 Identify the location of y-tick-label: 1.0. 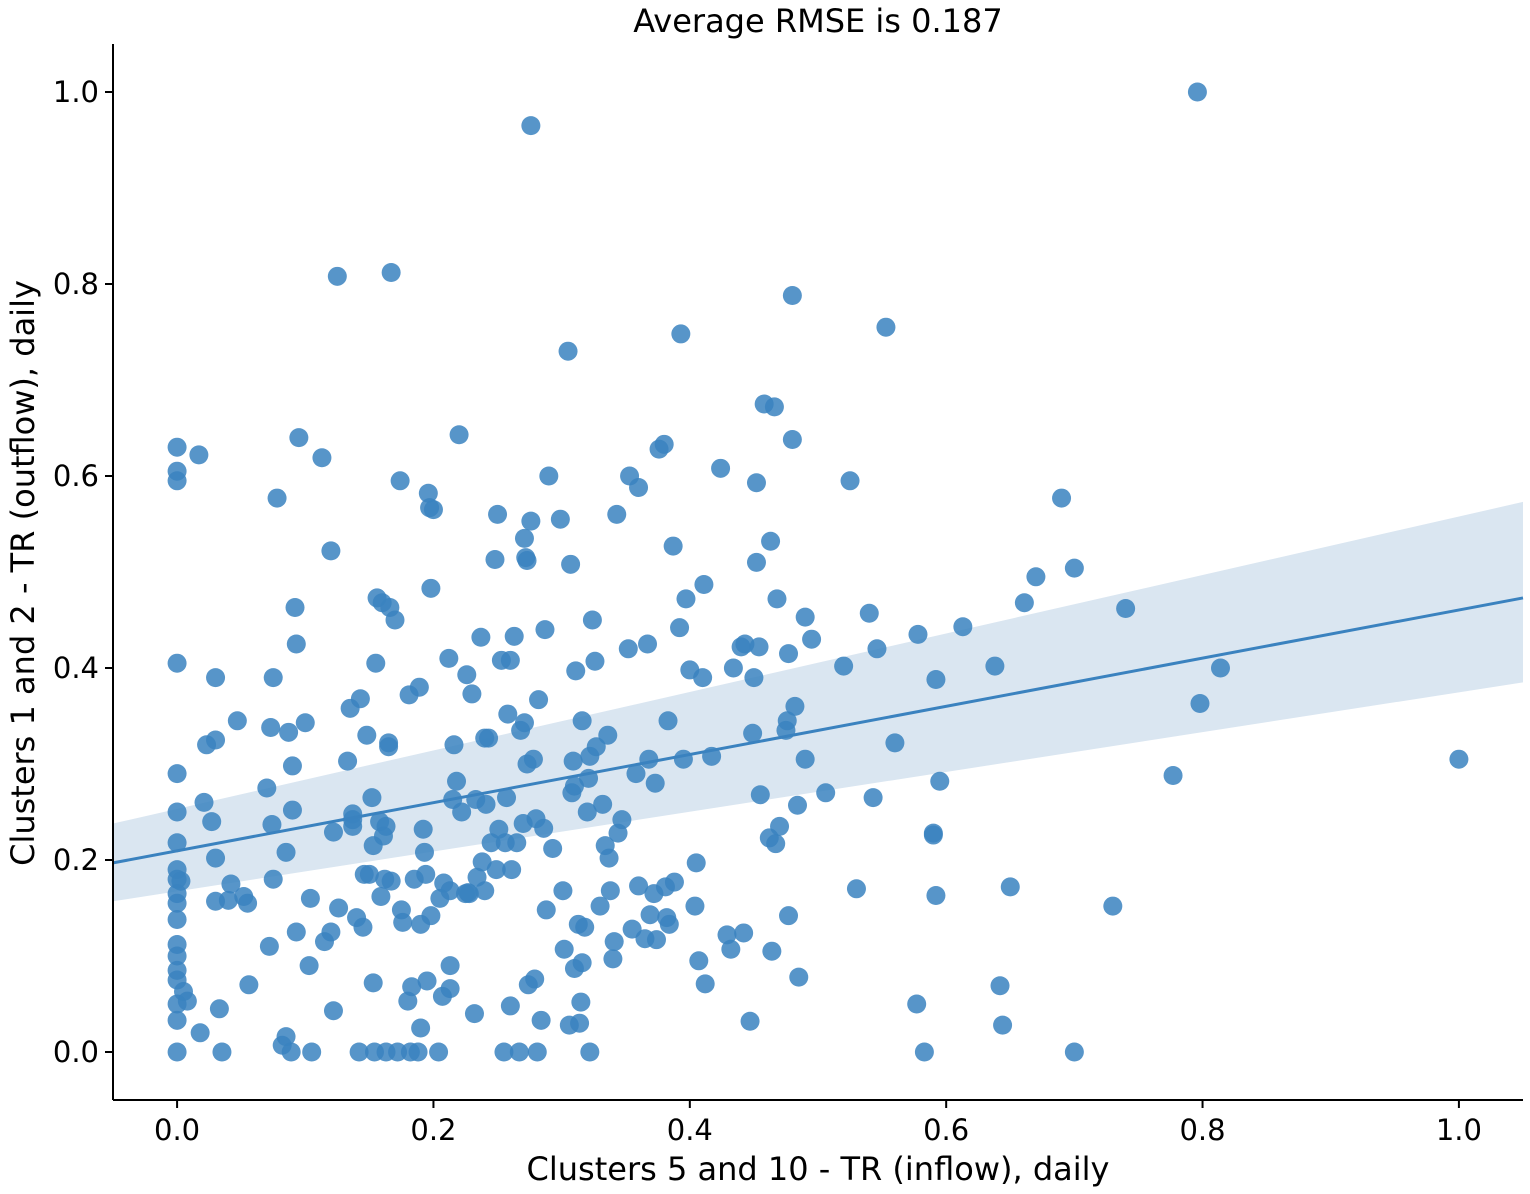
(76, 92).